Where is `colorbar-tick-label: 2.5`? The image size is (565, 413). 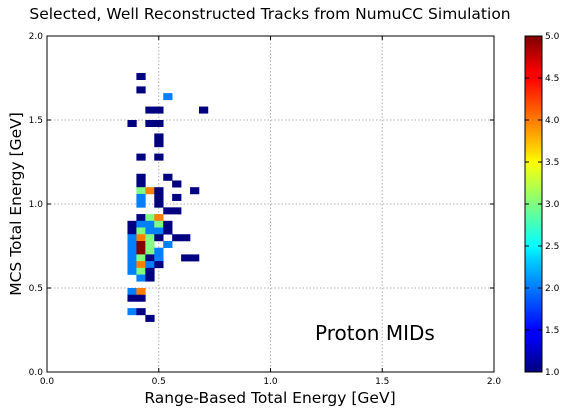 colorbar-tick-label: 2.5 is located at coordinates (552, 247).